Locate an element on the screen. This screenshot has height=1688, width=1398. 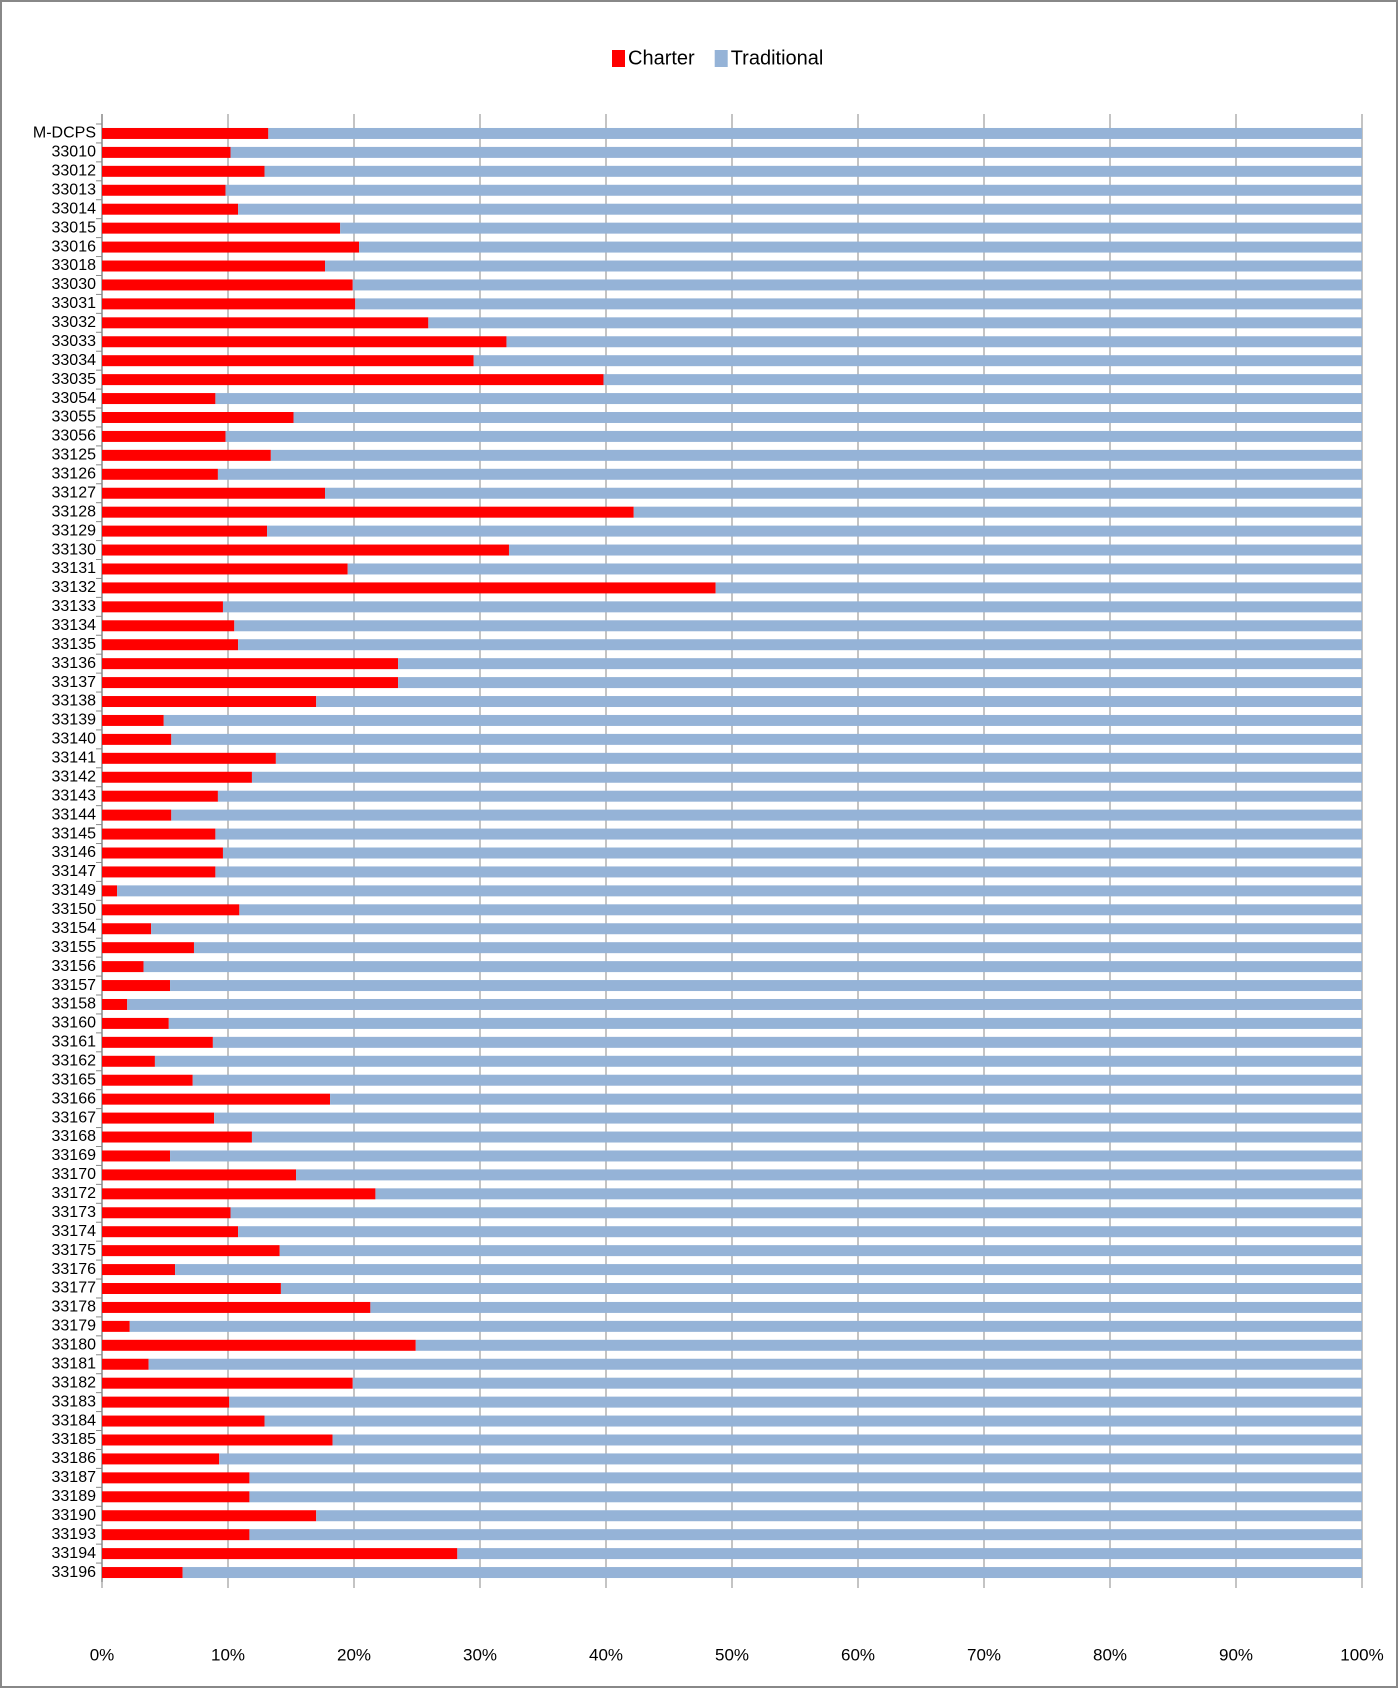
y-tick-label: 33130 is located at coordinates (74, 549).